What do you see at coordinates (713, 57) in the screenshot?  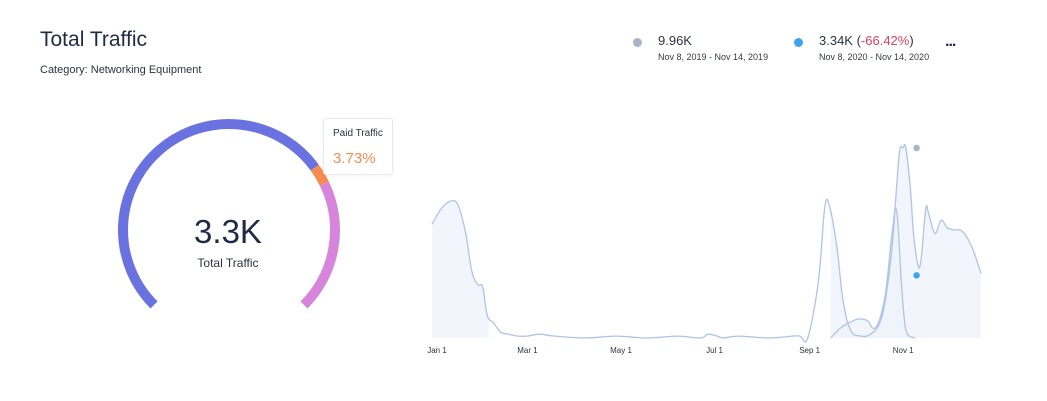 I see `legend-date-range: Nov 8, 2019 - Nov 14, 2019` at bounding box center [713, 57].